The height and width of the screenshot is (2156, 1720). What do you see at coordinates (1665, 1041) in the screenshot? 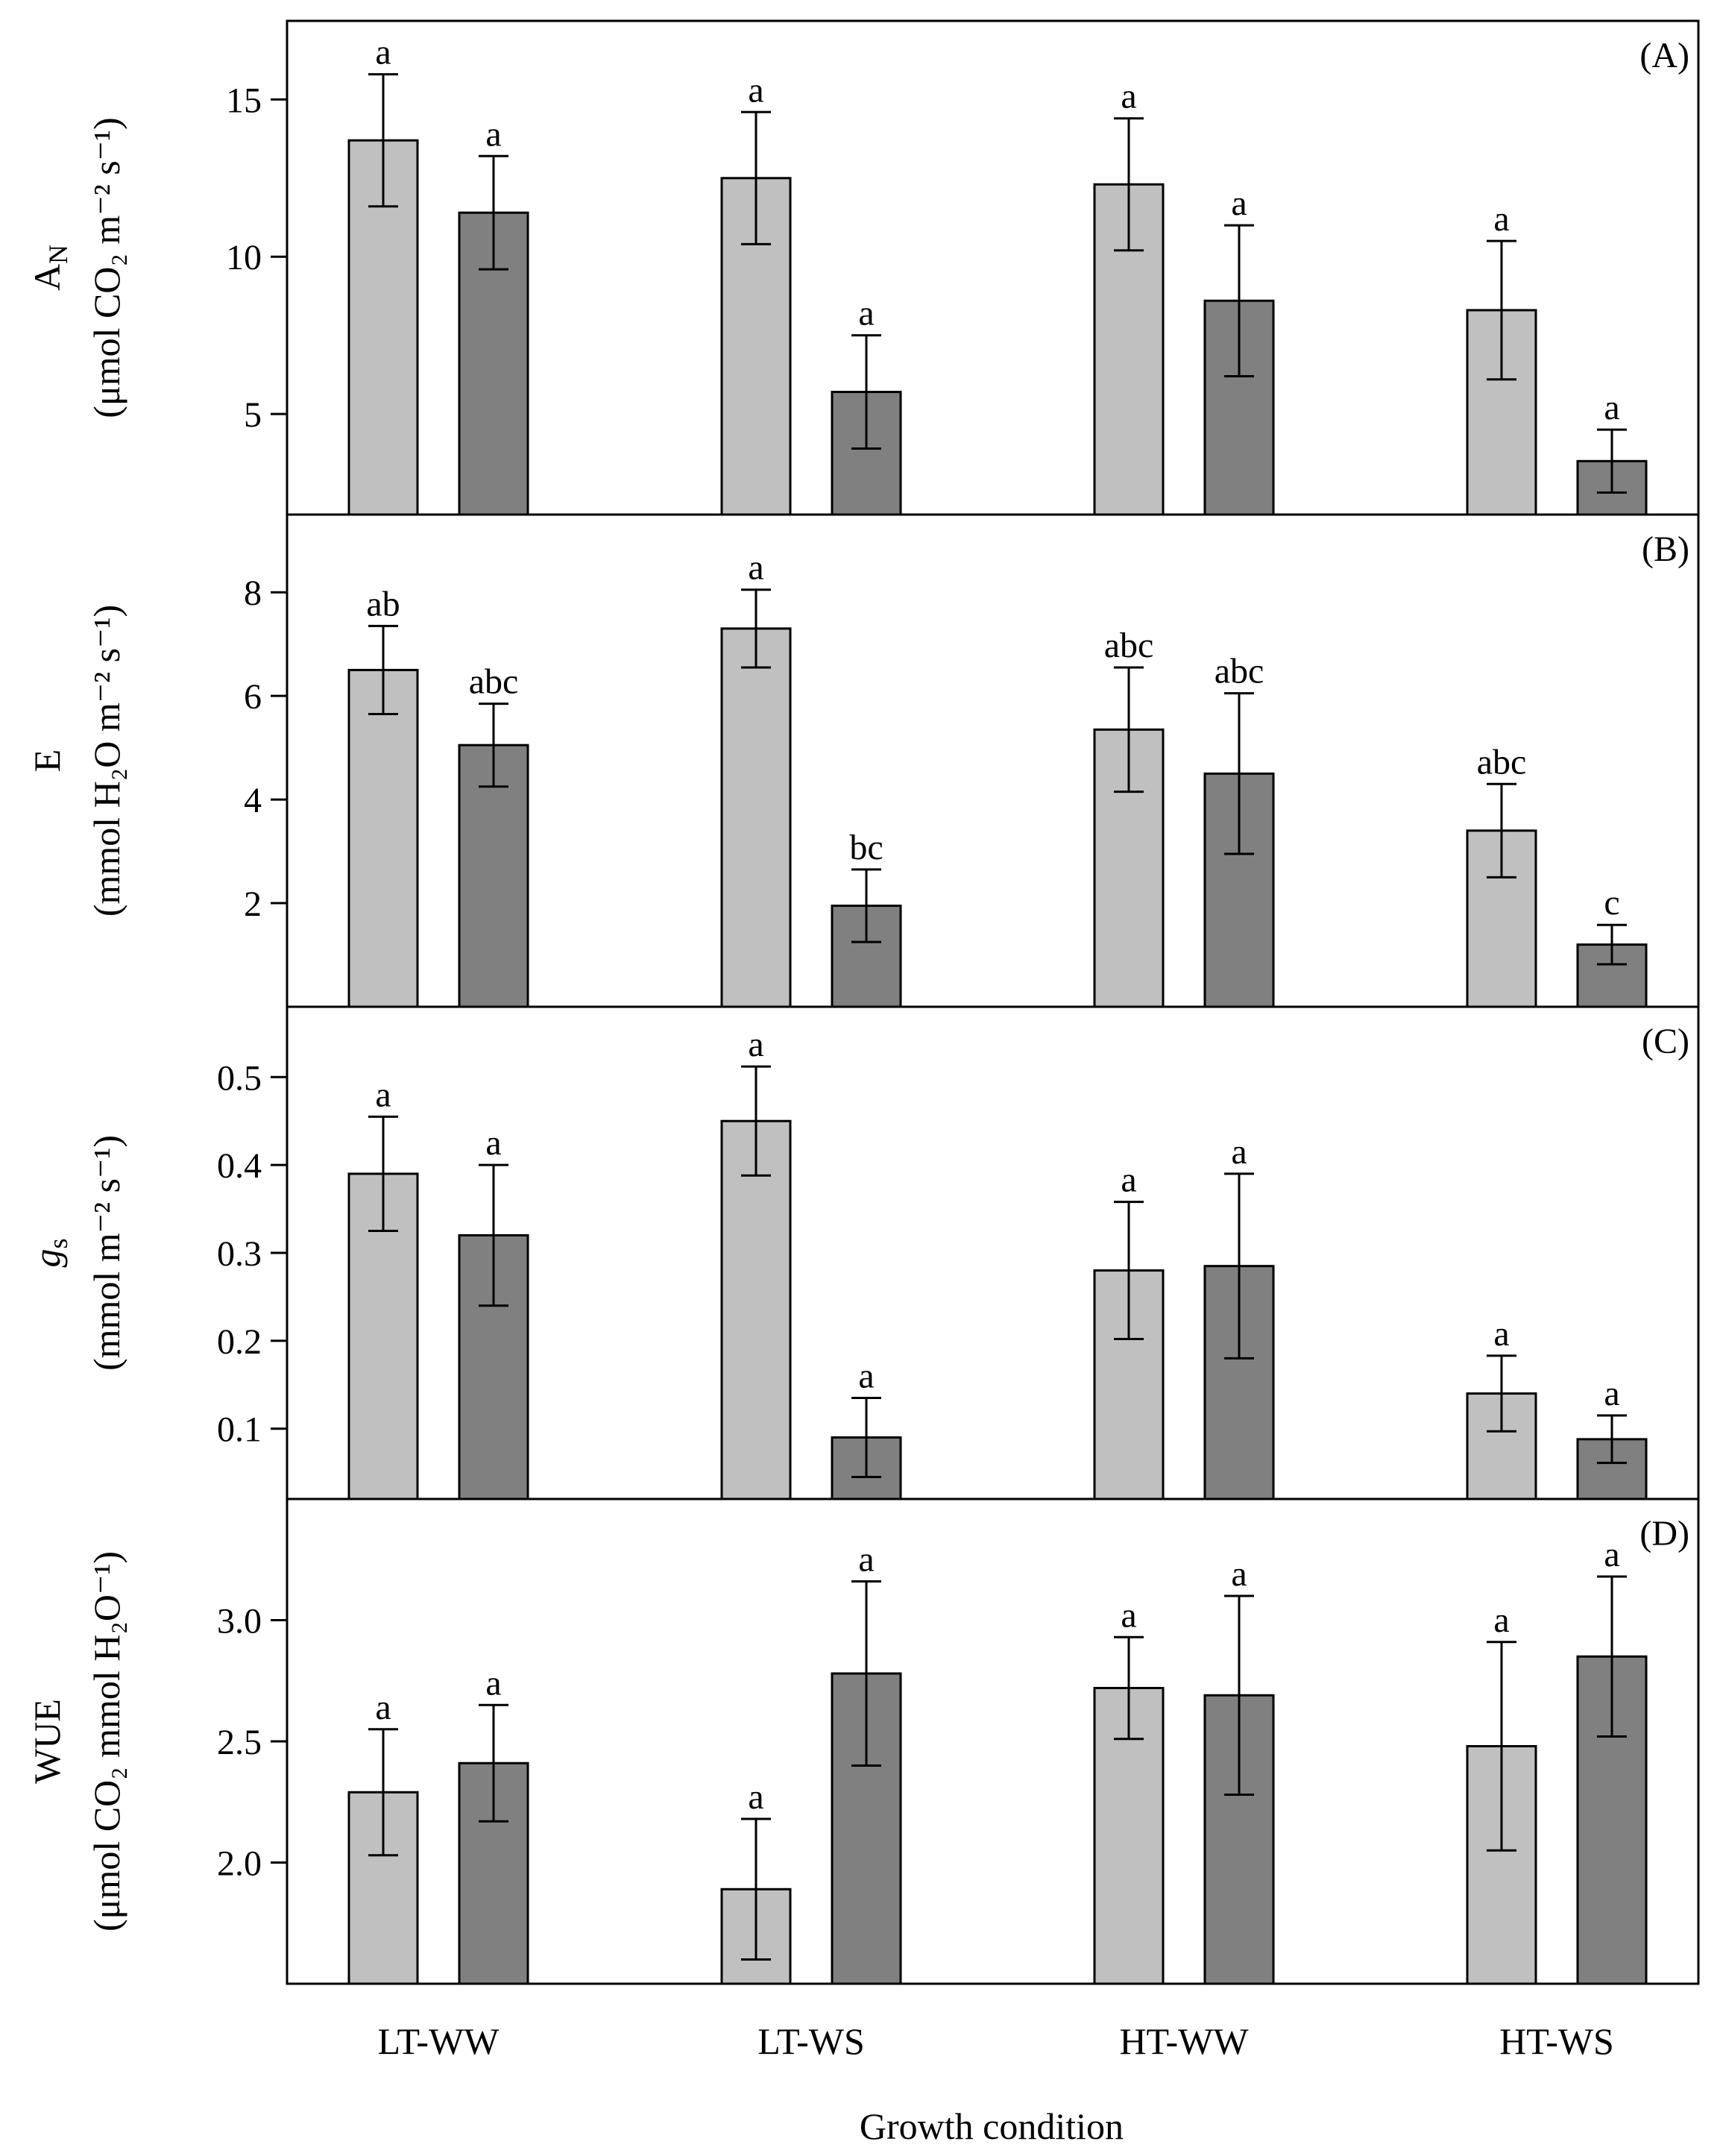
I see `panel-label: (C)` at bounding box center [1665, 1041].